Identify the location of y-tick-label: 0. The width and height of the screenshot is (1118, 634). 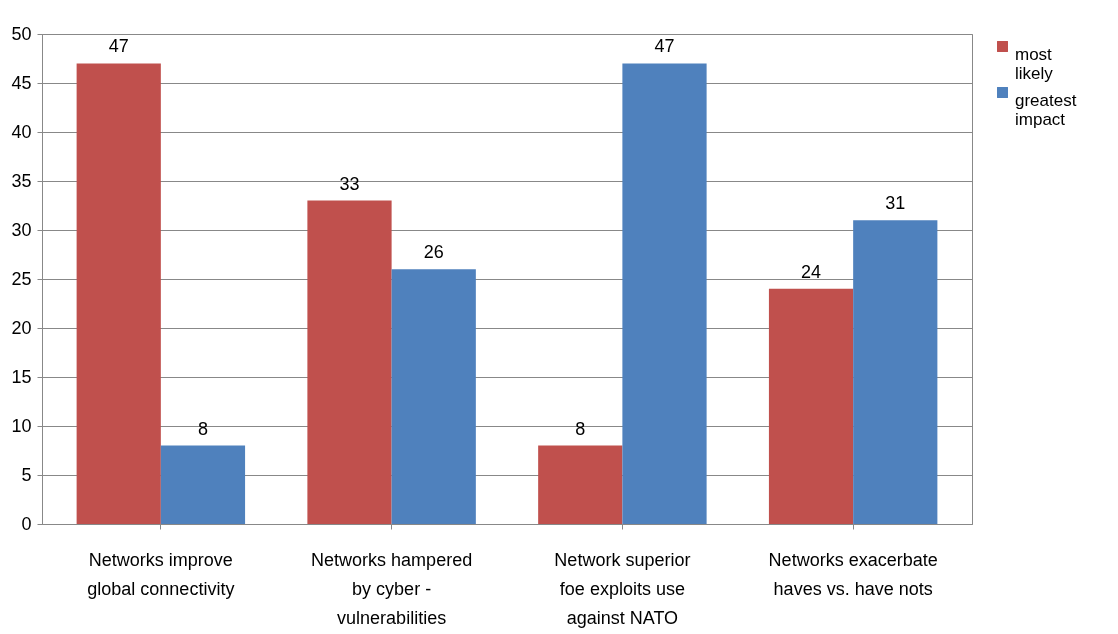
(26, 523).